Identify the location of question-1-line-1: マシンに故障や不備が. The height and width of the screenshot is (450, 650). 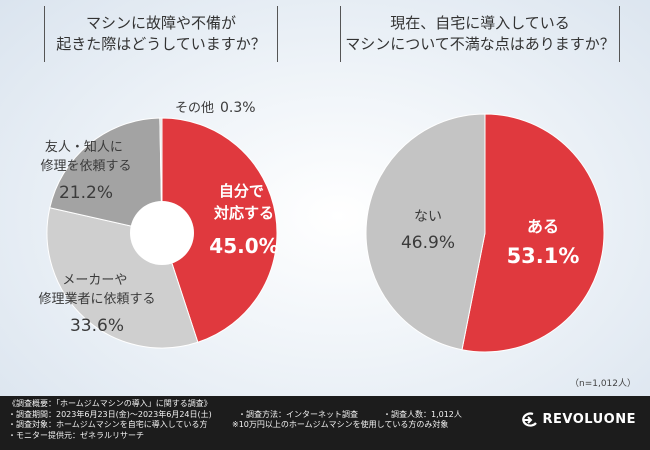
(160, 23).